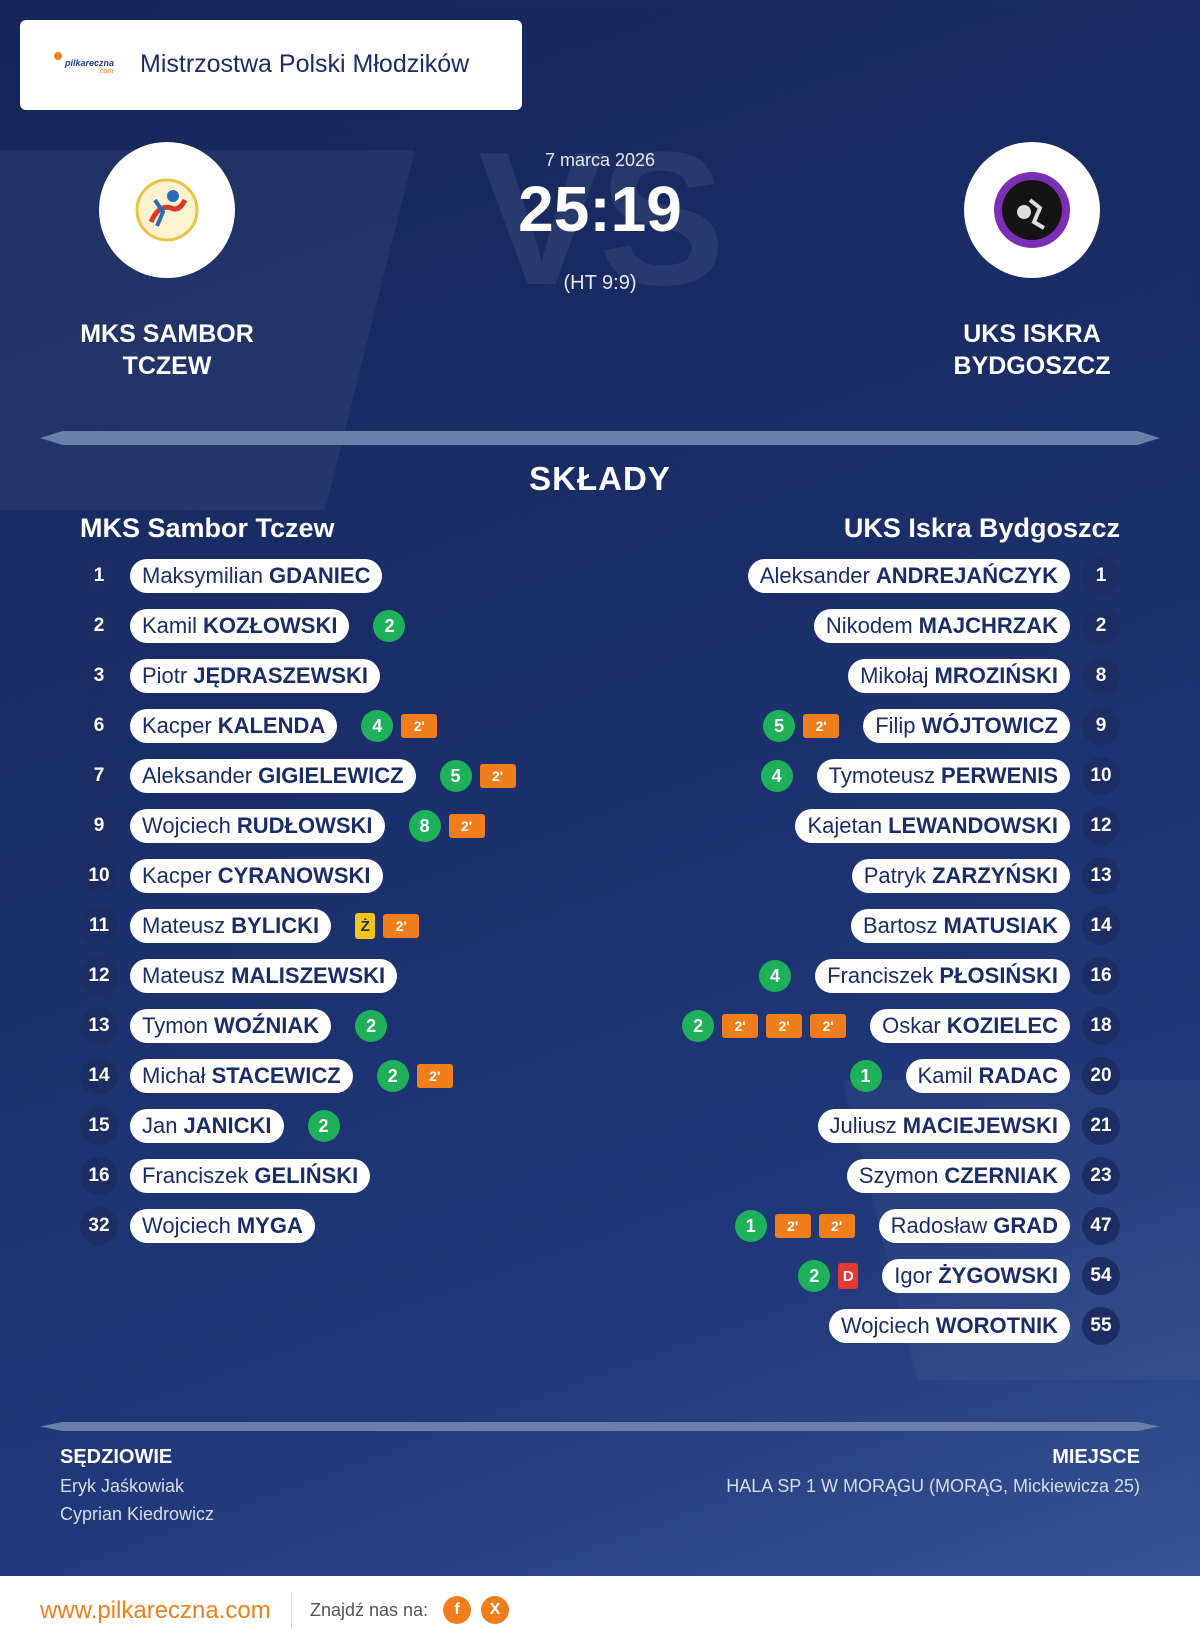 Image resolution: width=1200 pixels, height=1646 pixels. Describe the element at coordinates (186, 1225) in the screenshot. I see `player-first-name: Wojciech` at that location.